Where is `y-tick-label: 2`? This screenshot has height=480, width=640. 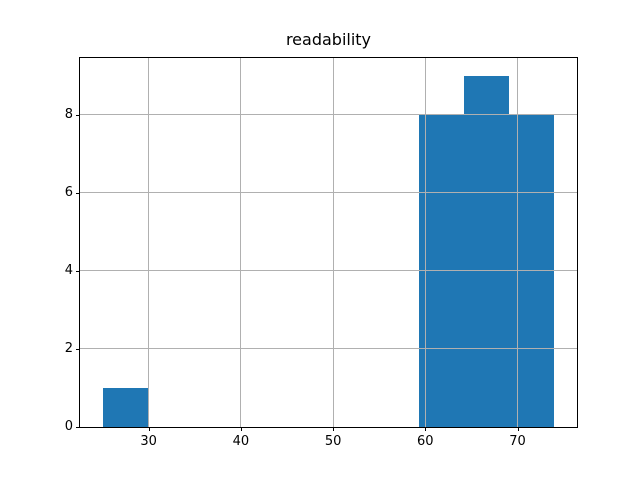 y-tick-label: 2 is located at coordinates (68, 348).